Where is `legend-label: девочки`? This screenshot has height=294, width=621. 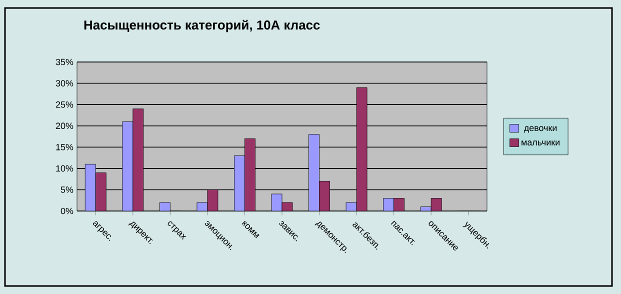 legend-label: девочки is located at coordinates (540, 129).